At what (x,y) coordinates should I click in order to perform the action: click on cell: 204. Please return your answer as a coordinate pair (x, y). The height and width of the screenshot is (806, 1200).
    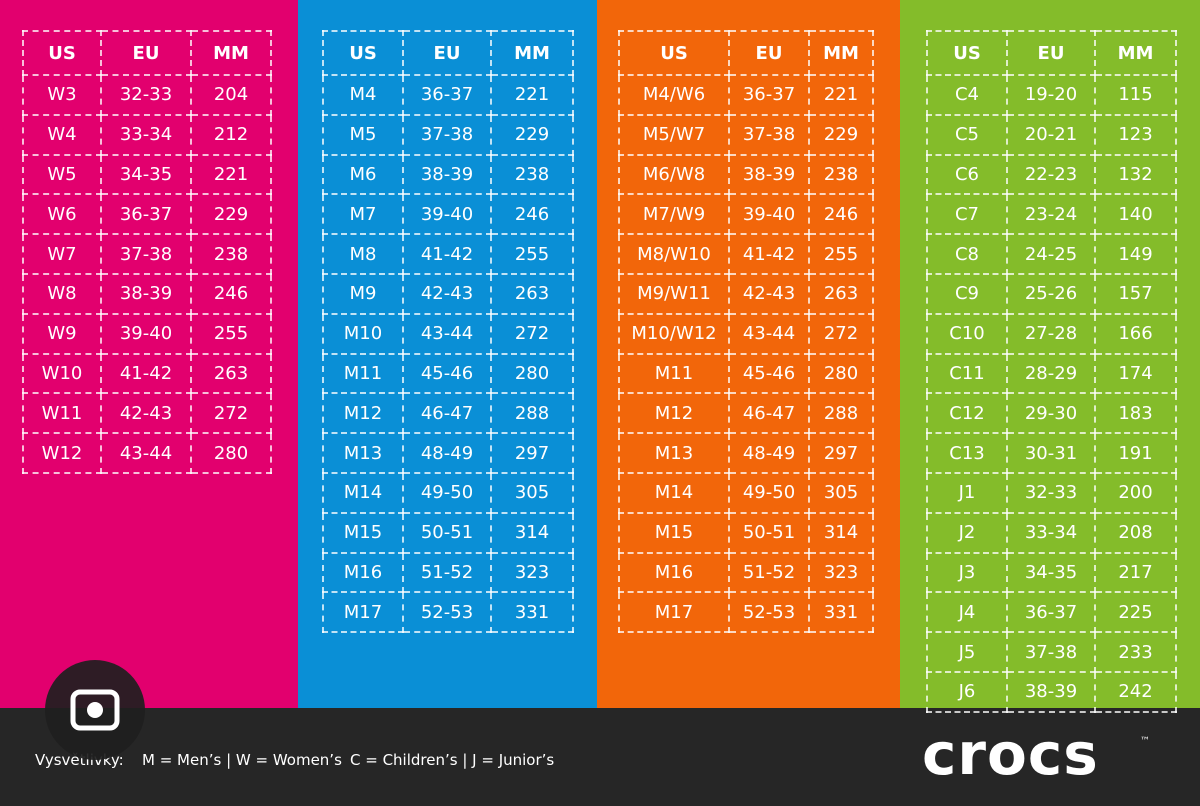
    Looking at the image, I should click on (231, 95).